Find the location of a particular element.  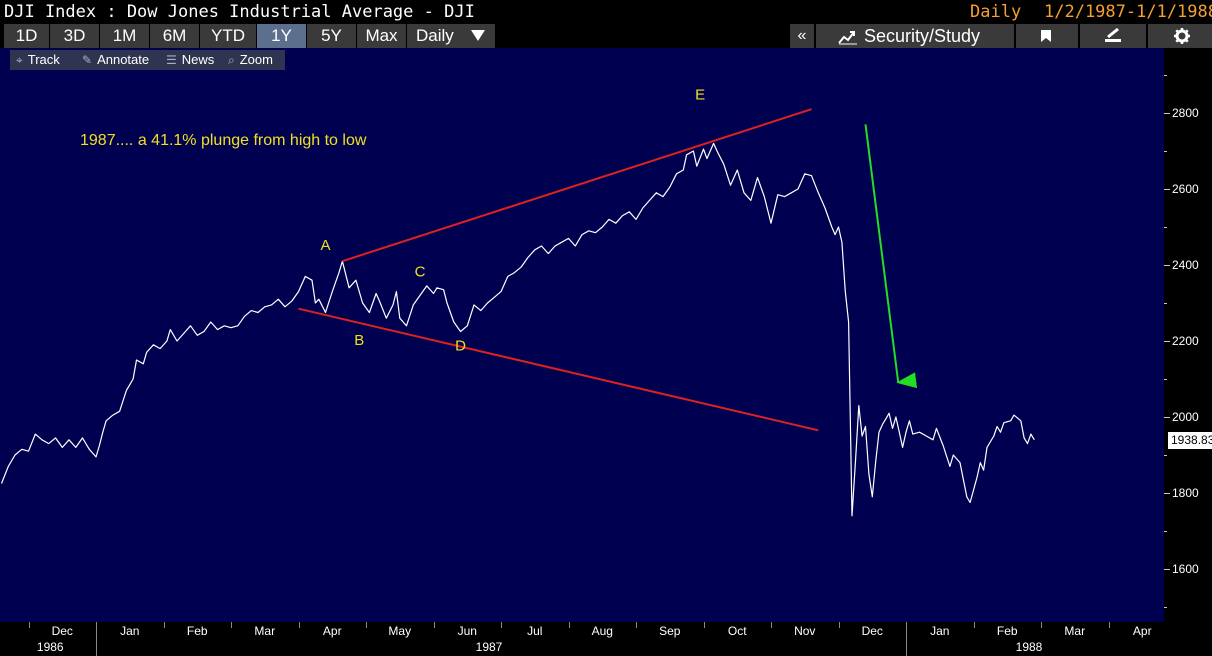

period-button-max: Max is located at coordinates (382, 36).